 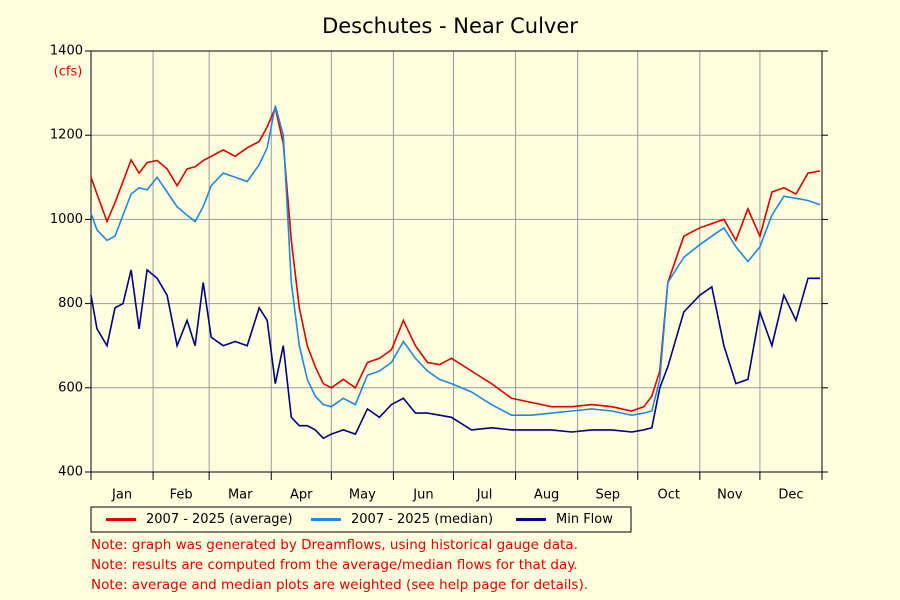 What do you see at coordinates (121, 495) in the screenshot?
I see `x-tick-label: Jan` at bounding box center [121, 495].